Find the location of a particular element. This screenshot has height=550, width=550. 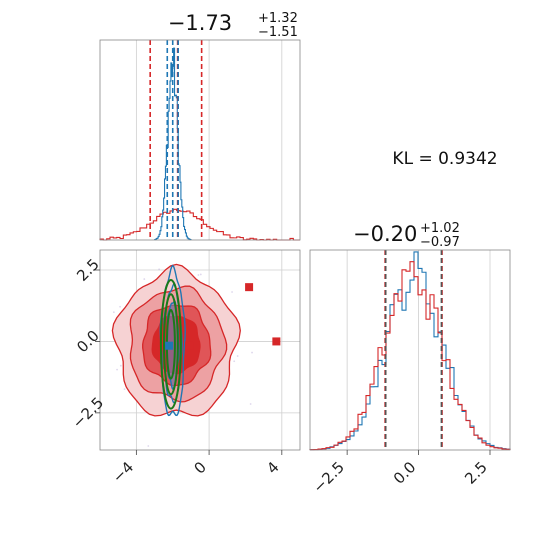

y-tick-label: 2.5 is located at coordinates (88, 270).